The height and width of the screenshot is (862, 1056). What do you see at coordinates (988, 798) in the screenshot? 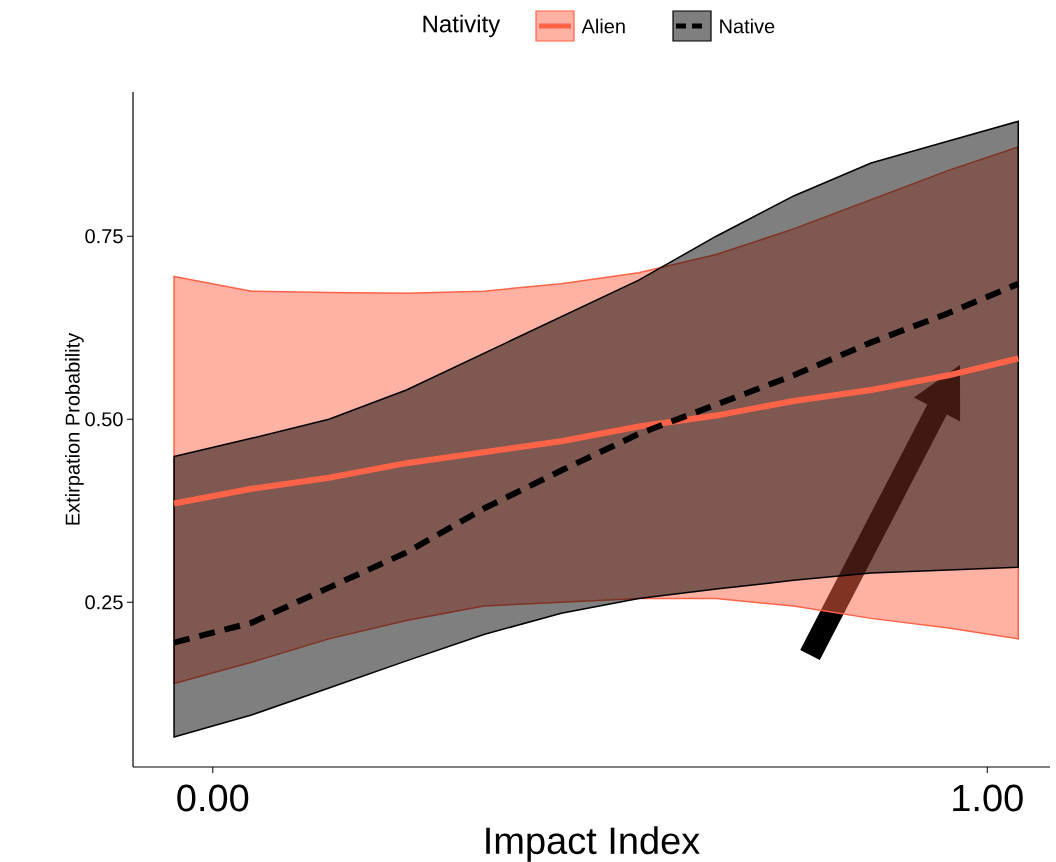
I see `x-tick-label: 1.00` at bounding box center [988, 798].